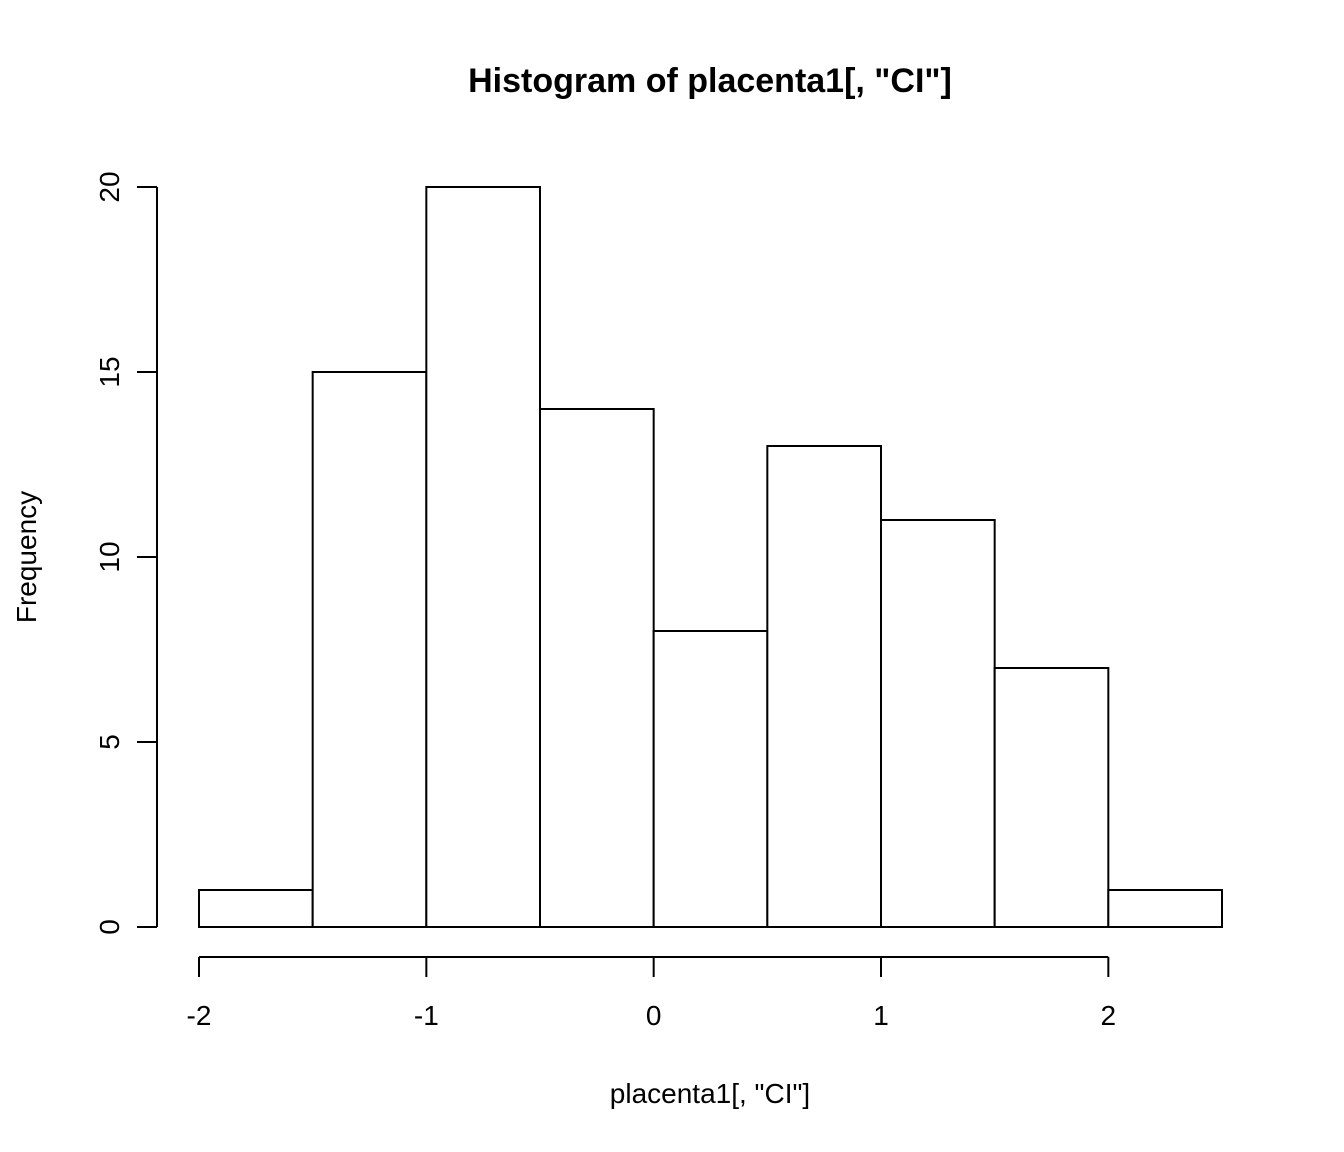 This screenshot has height=1152, width=1344. What do you see at coordinates (126, 553) in the screenshot?
I see `y-axis: 0 5 10 15 20` at bounding box center [126, 553].